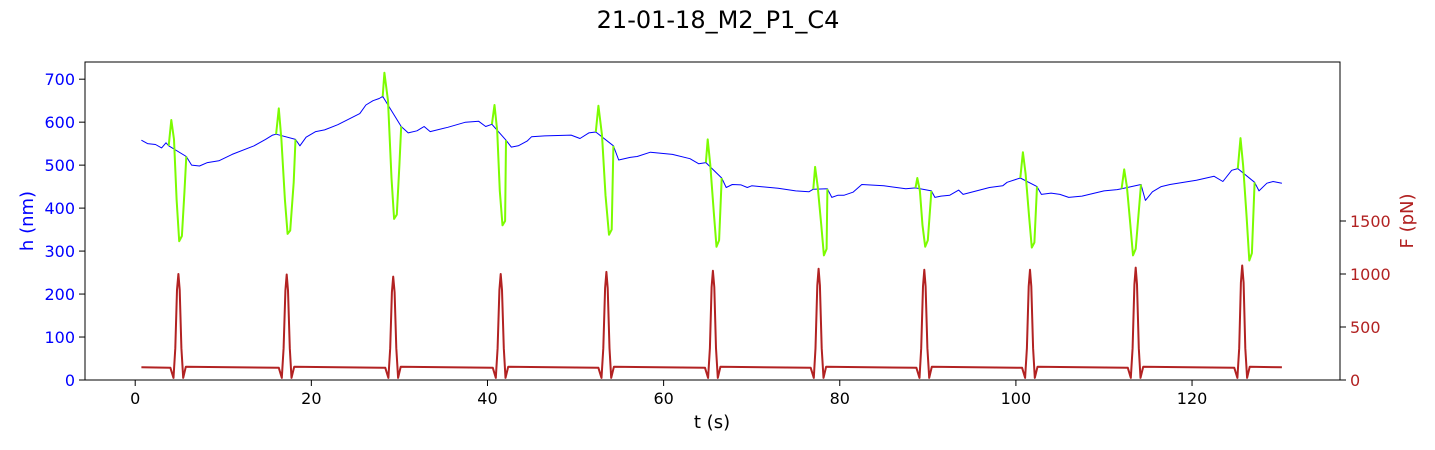  Describe the element at coordinates (487, 398) in the screenshot. I see `x-tick-label: 40` at that location.